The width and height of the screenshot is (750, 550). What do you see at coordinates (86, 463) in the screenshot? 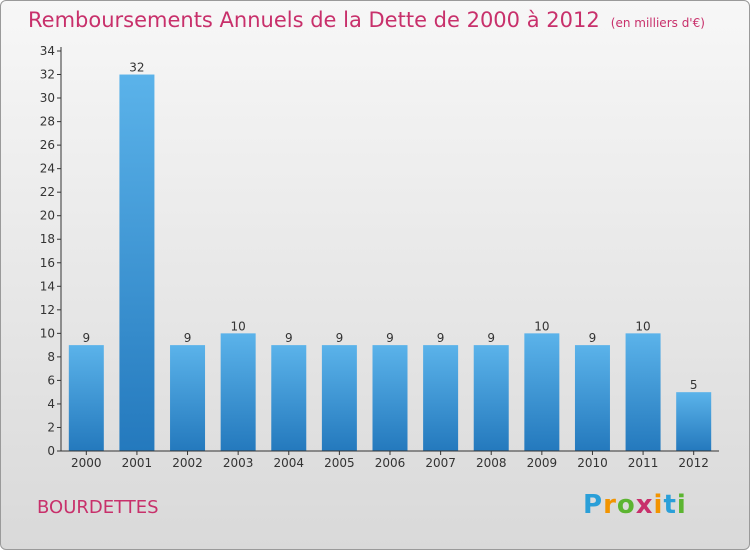
I see `x-tick-label: 2000` at bounding box center [86, 463].